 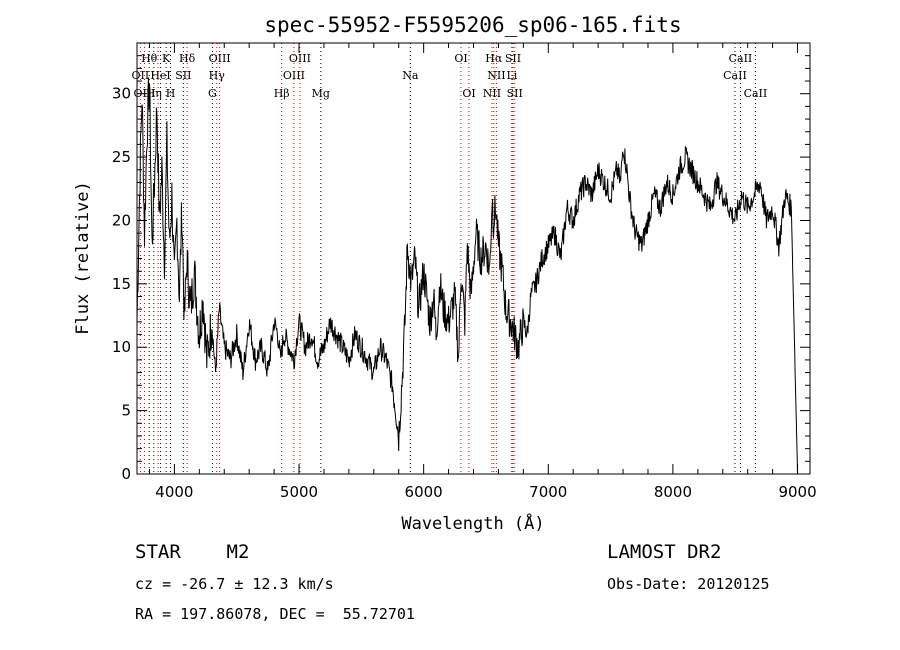 I want to click on redshift-readout: cz = -26.7 ± 12.3 km/s, so click(x=234, y=584).